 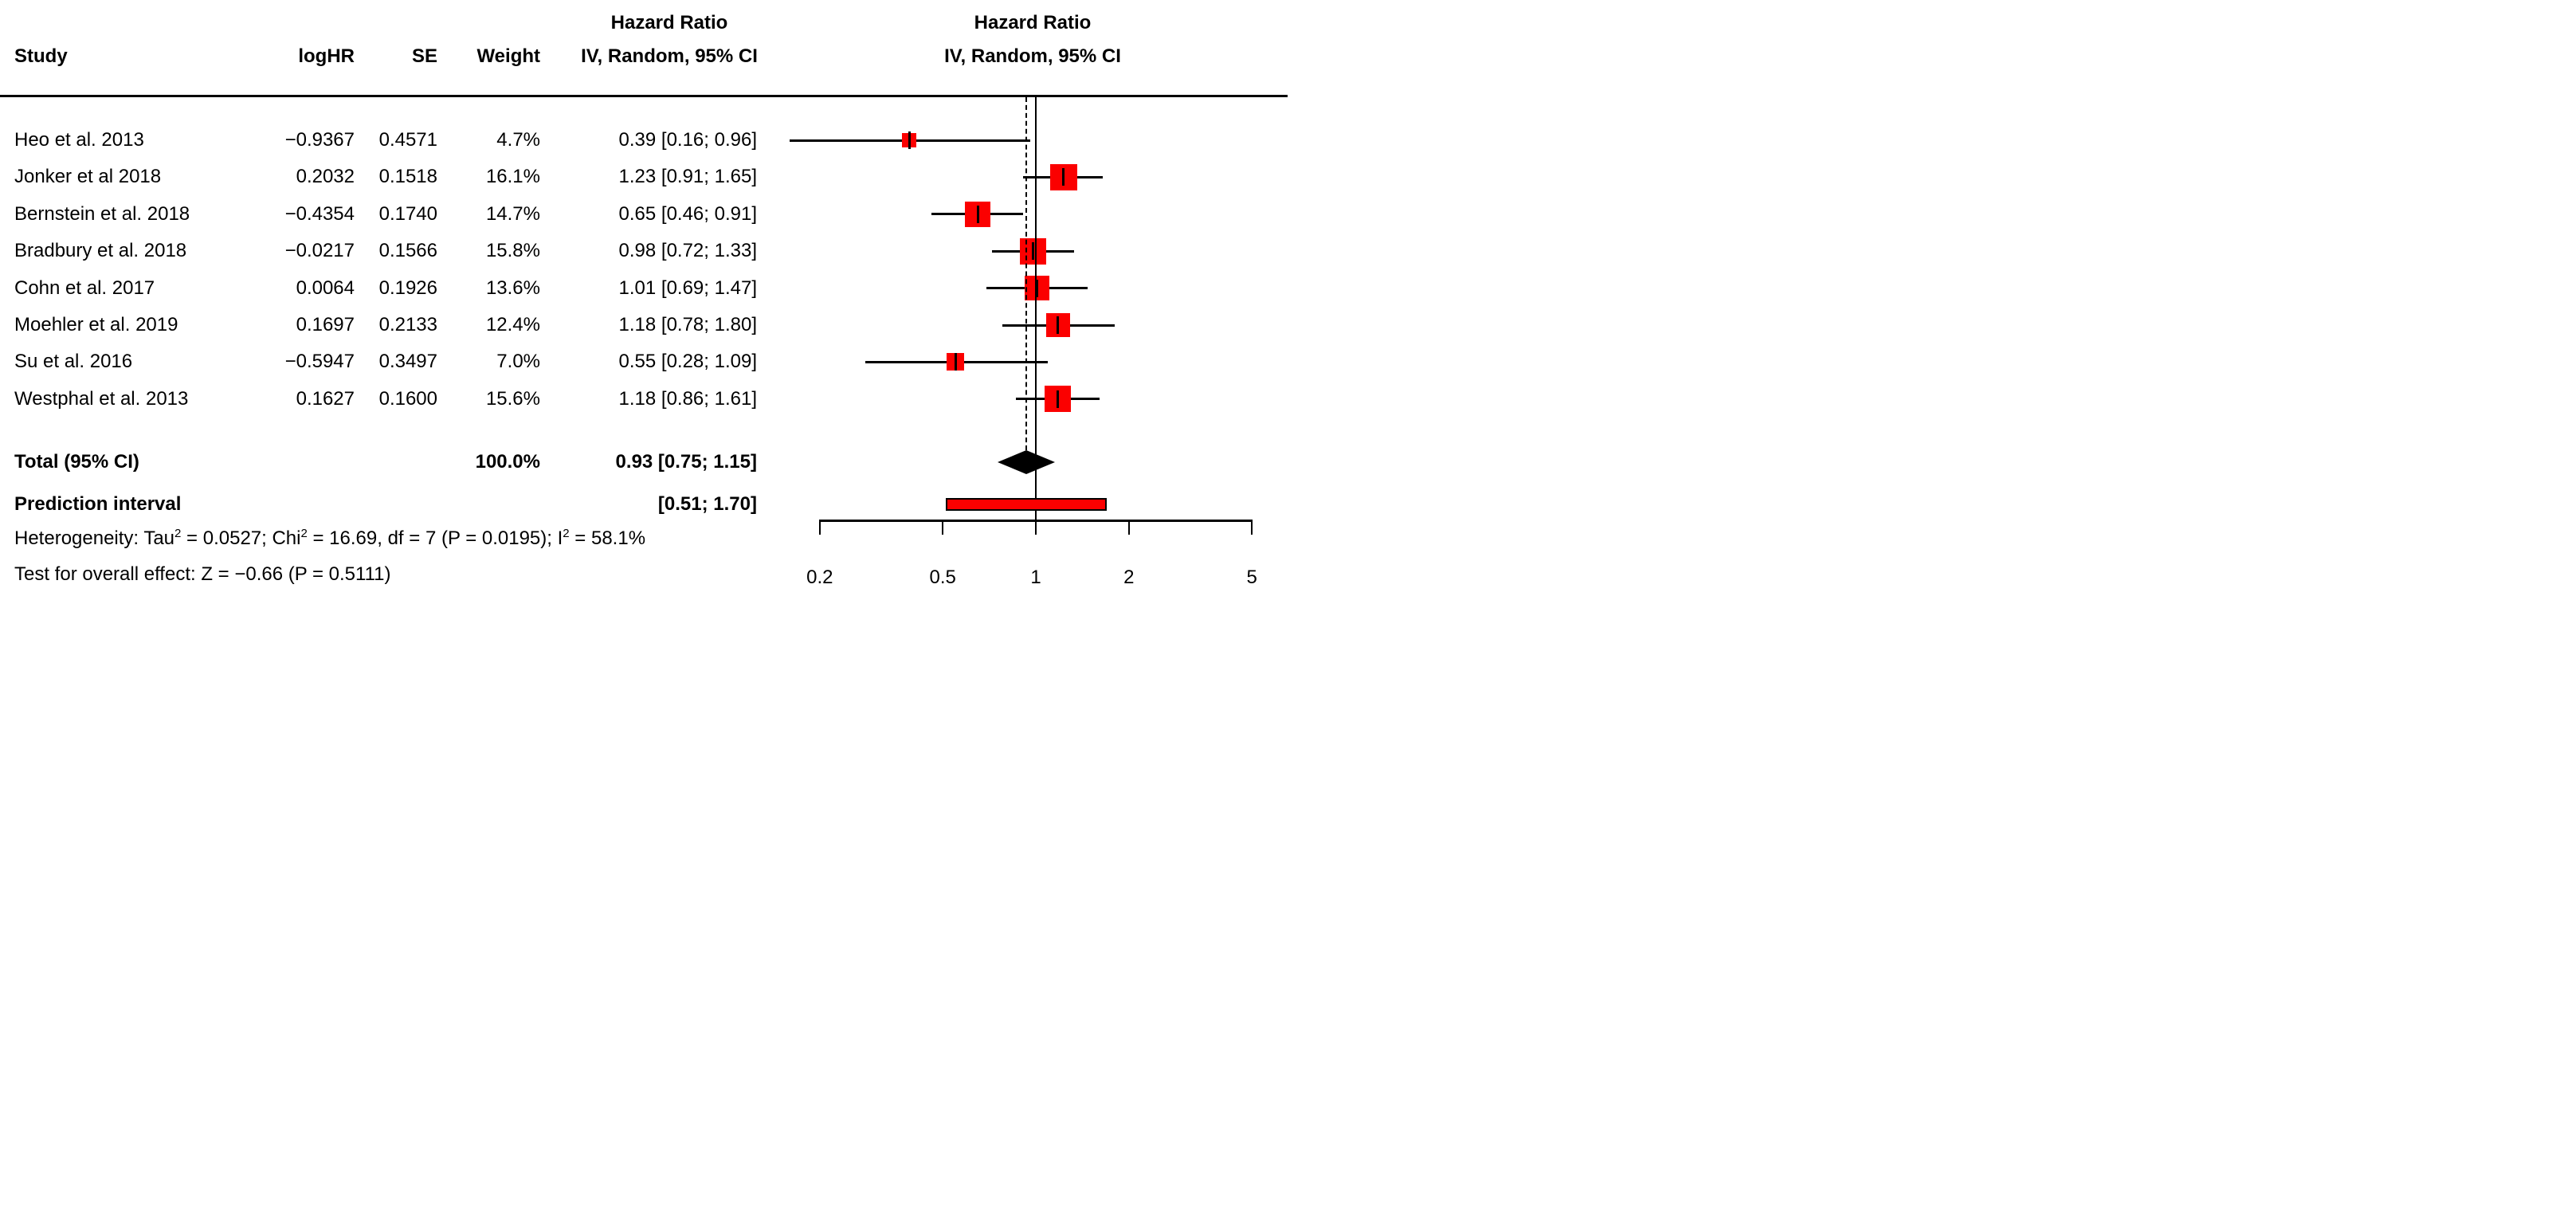 What do you see at coordinates (88, 177) in the screenshot?
I see `study-label: Jonker et al 2018` at bounding box center [88, 177].